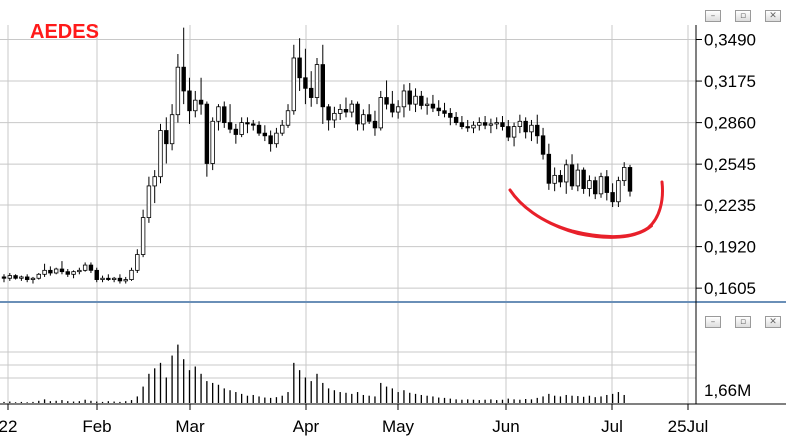 The height and width of the screenshot is (440, 786). I want to click on volume-panel-minimize-button: –, so click(713, 322).